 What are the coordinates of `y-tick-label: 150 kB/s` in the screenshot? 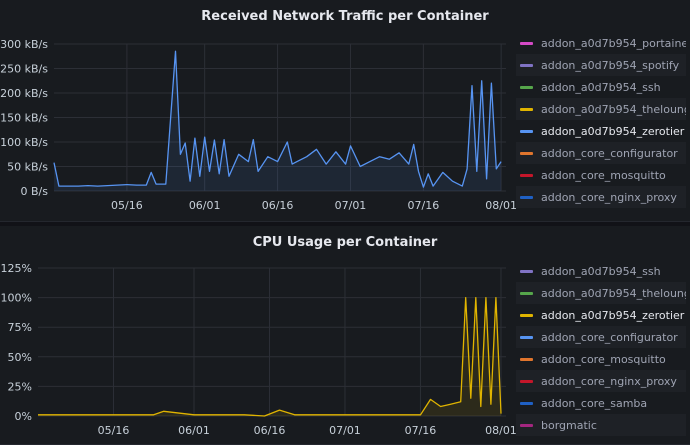 It's located at (24, 118).